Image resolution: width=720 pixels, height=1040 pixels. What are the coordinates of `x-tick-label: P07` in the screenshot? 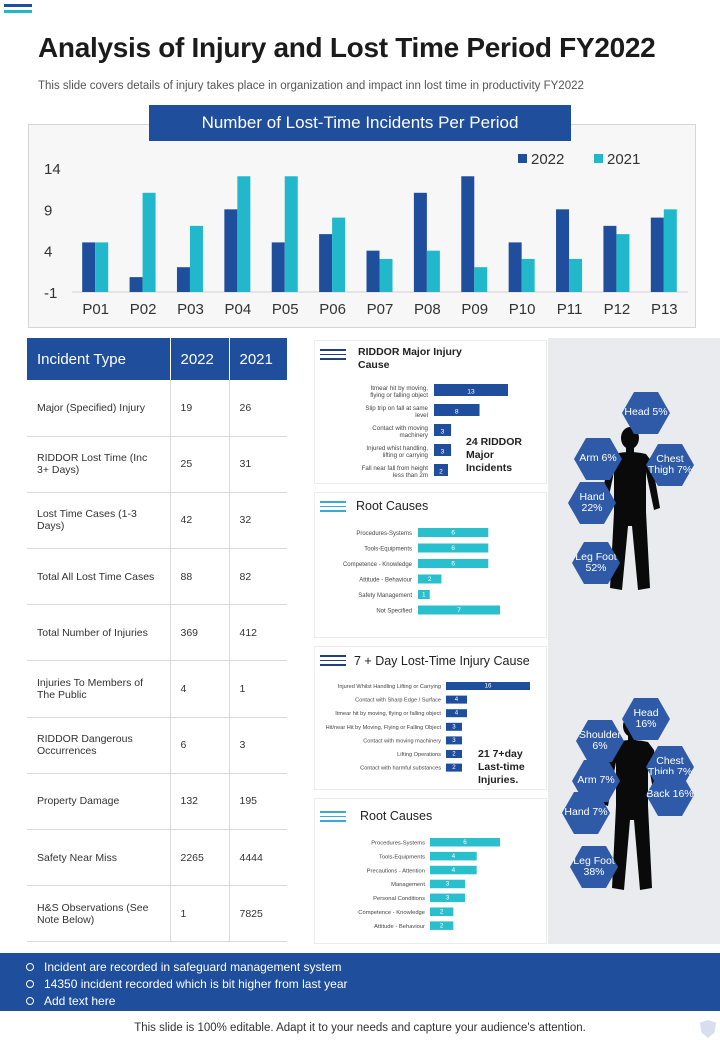 It's located at (380, 309).